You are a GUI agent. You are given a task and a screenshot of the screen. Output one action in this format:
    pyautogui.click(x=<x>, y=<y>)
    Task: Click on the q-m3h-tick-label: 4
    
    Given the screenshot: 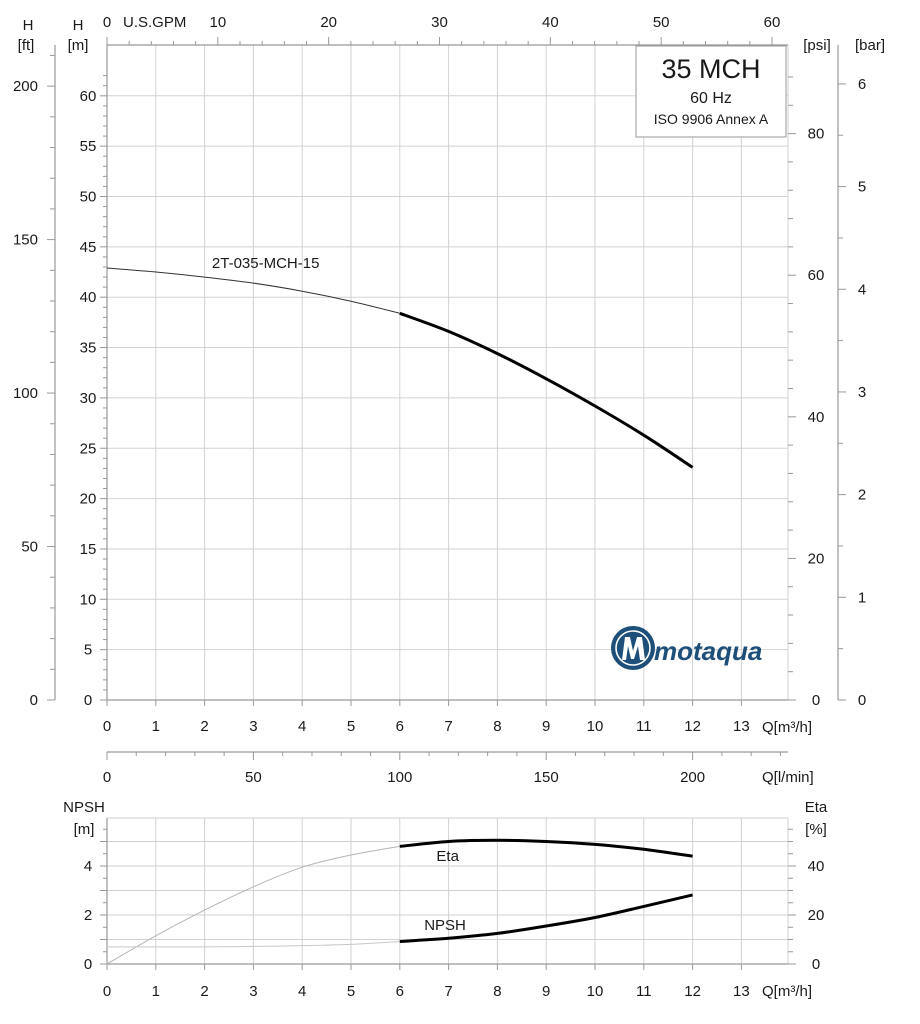 What is the action you would take?
    pyautogui.click(x=302, y=726)
    